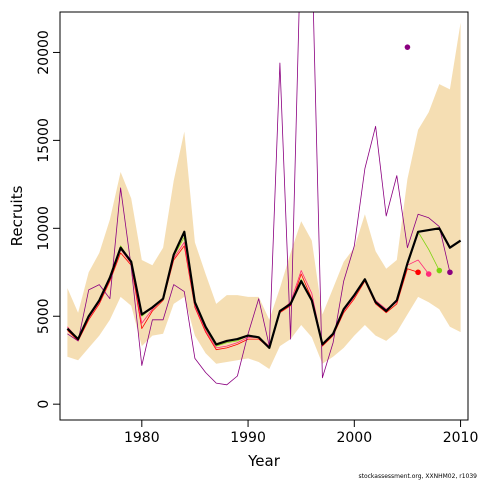 This screenshot has width=480, height=480. What do you see at coordinates (44, 140) in the screenshot?
I see `y-tick-label: 15000` at bounding box center [44, 140].